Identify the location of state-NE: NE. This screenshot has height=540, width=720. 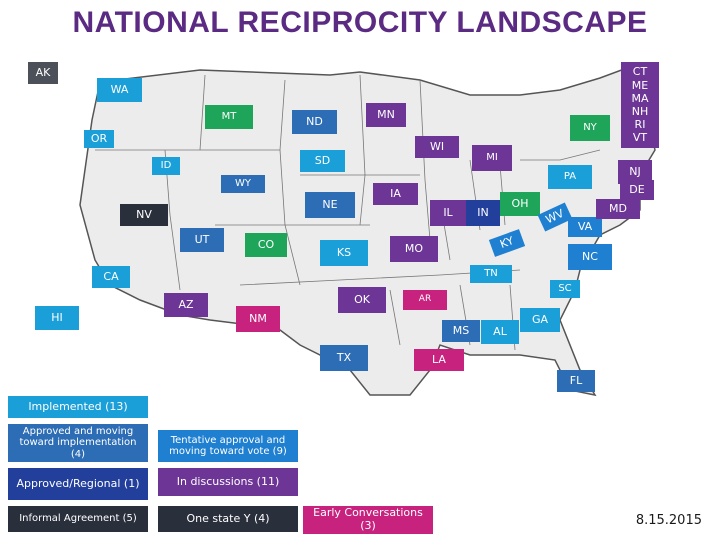
(330, 205).